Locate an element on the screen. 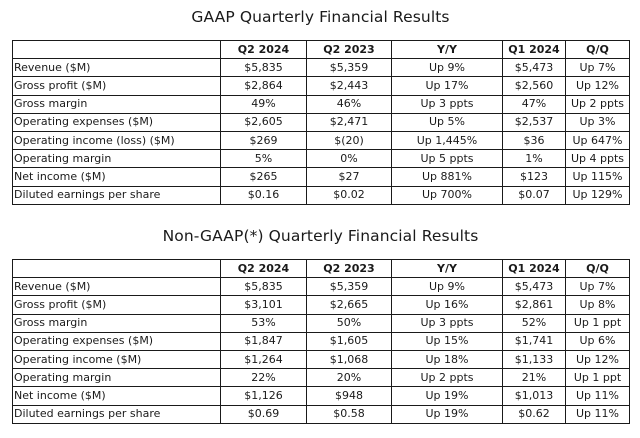  cell-q1-2024: $0.07 is located at coordinates (534, 195).